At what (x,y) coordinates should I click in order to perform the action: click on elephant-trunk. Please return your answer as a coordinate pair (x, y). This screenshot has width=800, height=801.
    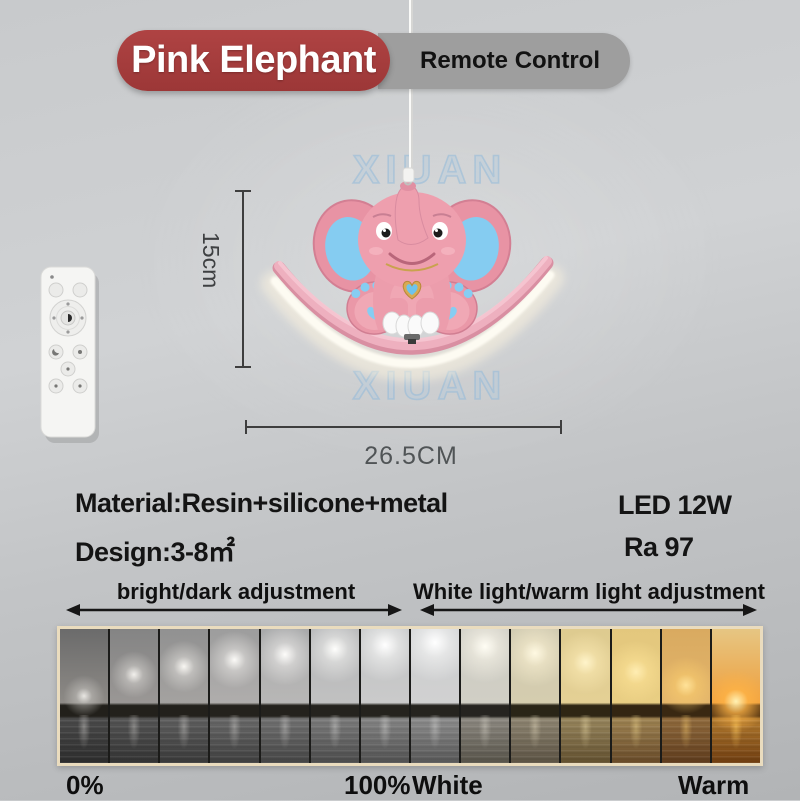
    Looking at the image, I should click on (411, 214).